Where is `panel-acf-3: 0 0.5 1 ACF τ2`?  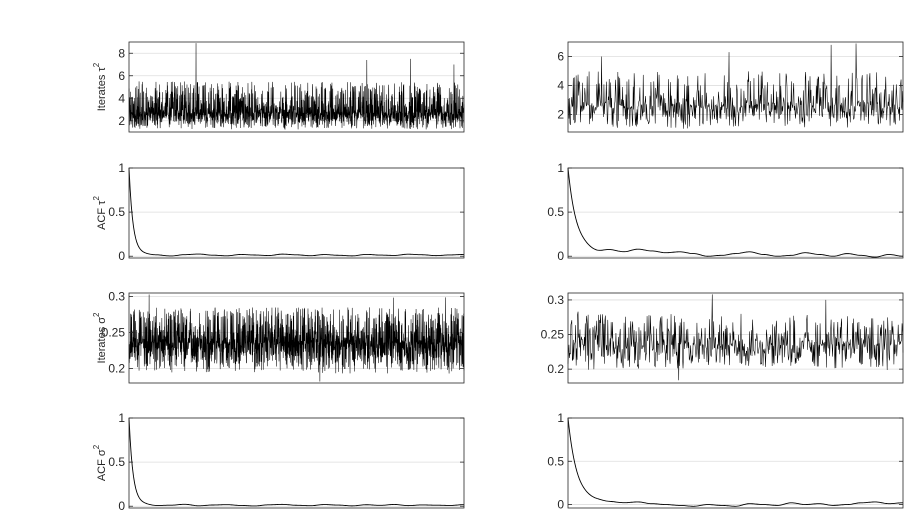
panel-acf-3: 0 0.5 1 ACF τ2 is located at coordinates (278, 212).